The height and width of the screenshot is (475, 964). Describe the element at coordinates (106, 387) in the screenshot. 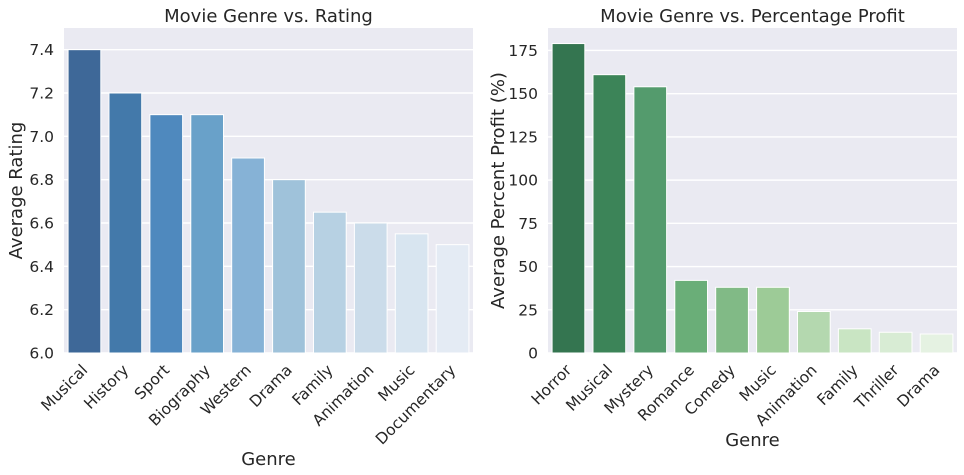

I see `rating-x-tick-label: History` at that location.